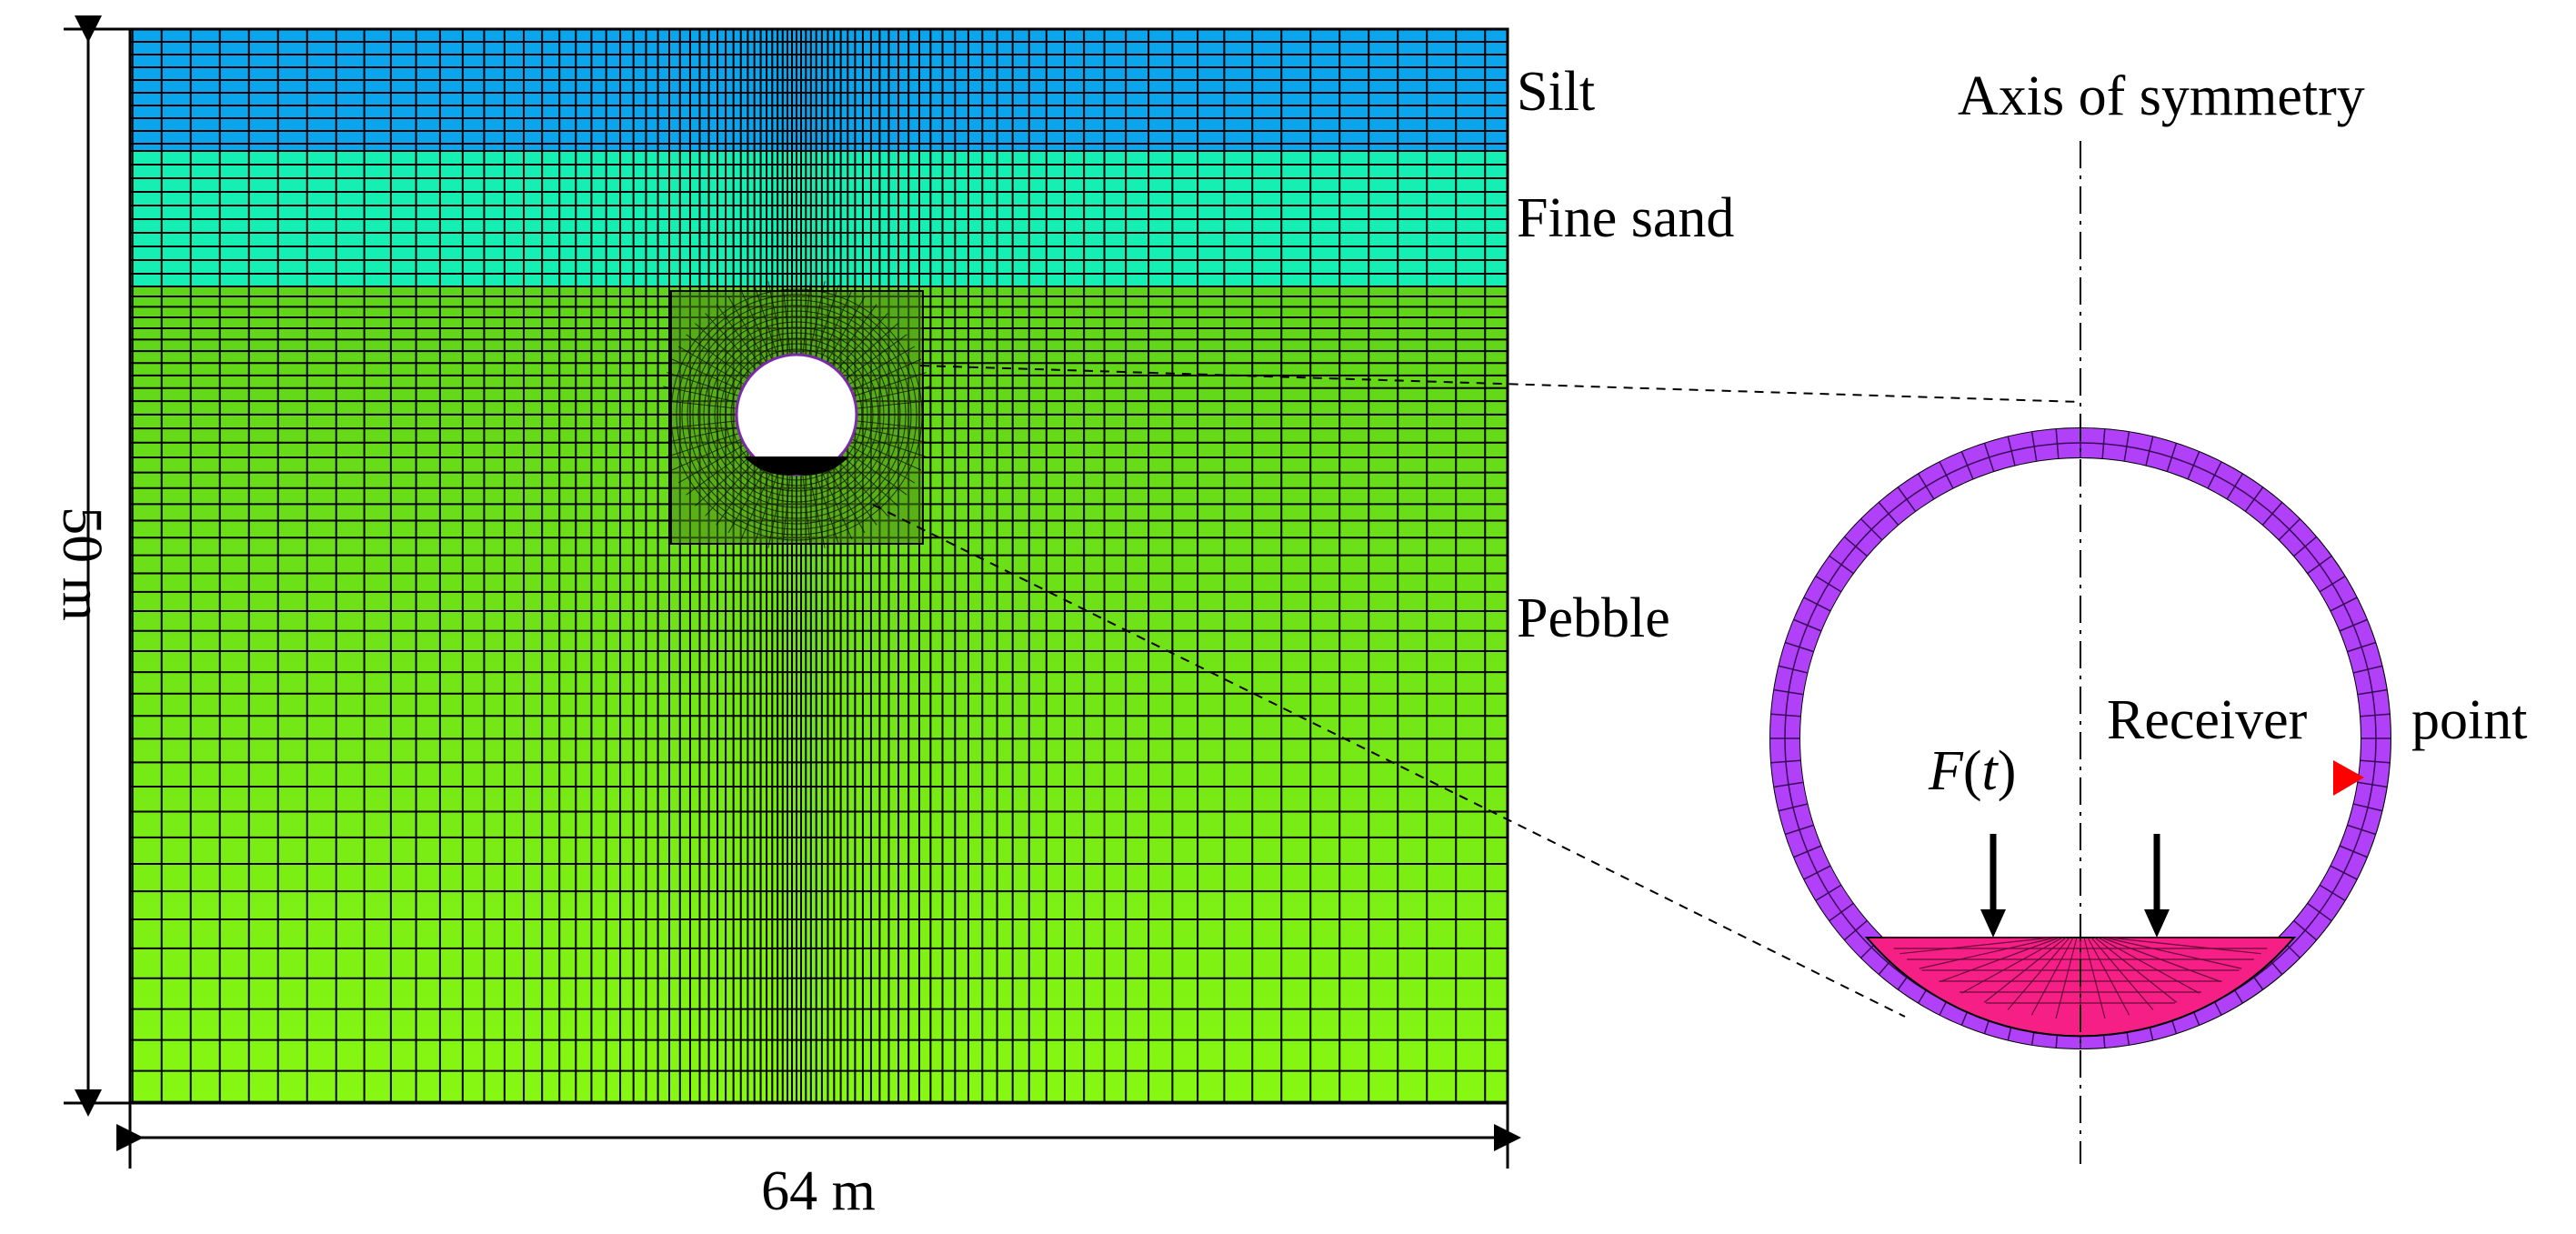  Describe the element at coordinates (82, 564) in the screenshot. I see `height-dimension-label: 50 m` at that location.